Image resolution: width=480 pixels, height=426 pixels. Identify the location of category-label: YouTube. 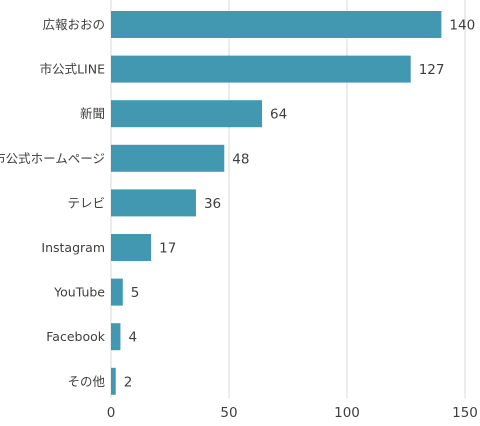
(79, 292).